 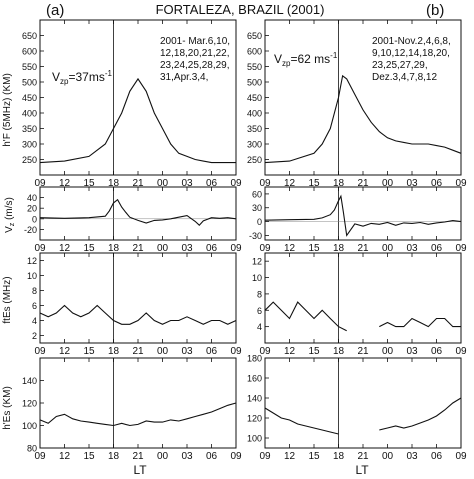 I want to click on y-tick-label: 6, so click(x=34, y=306).